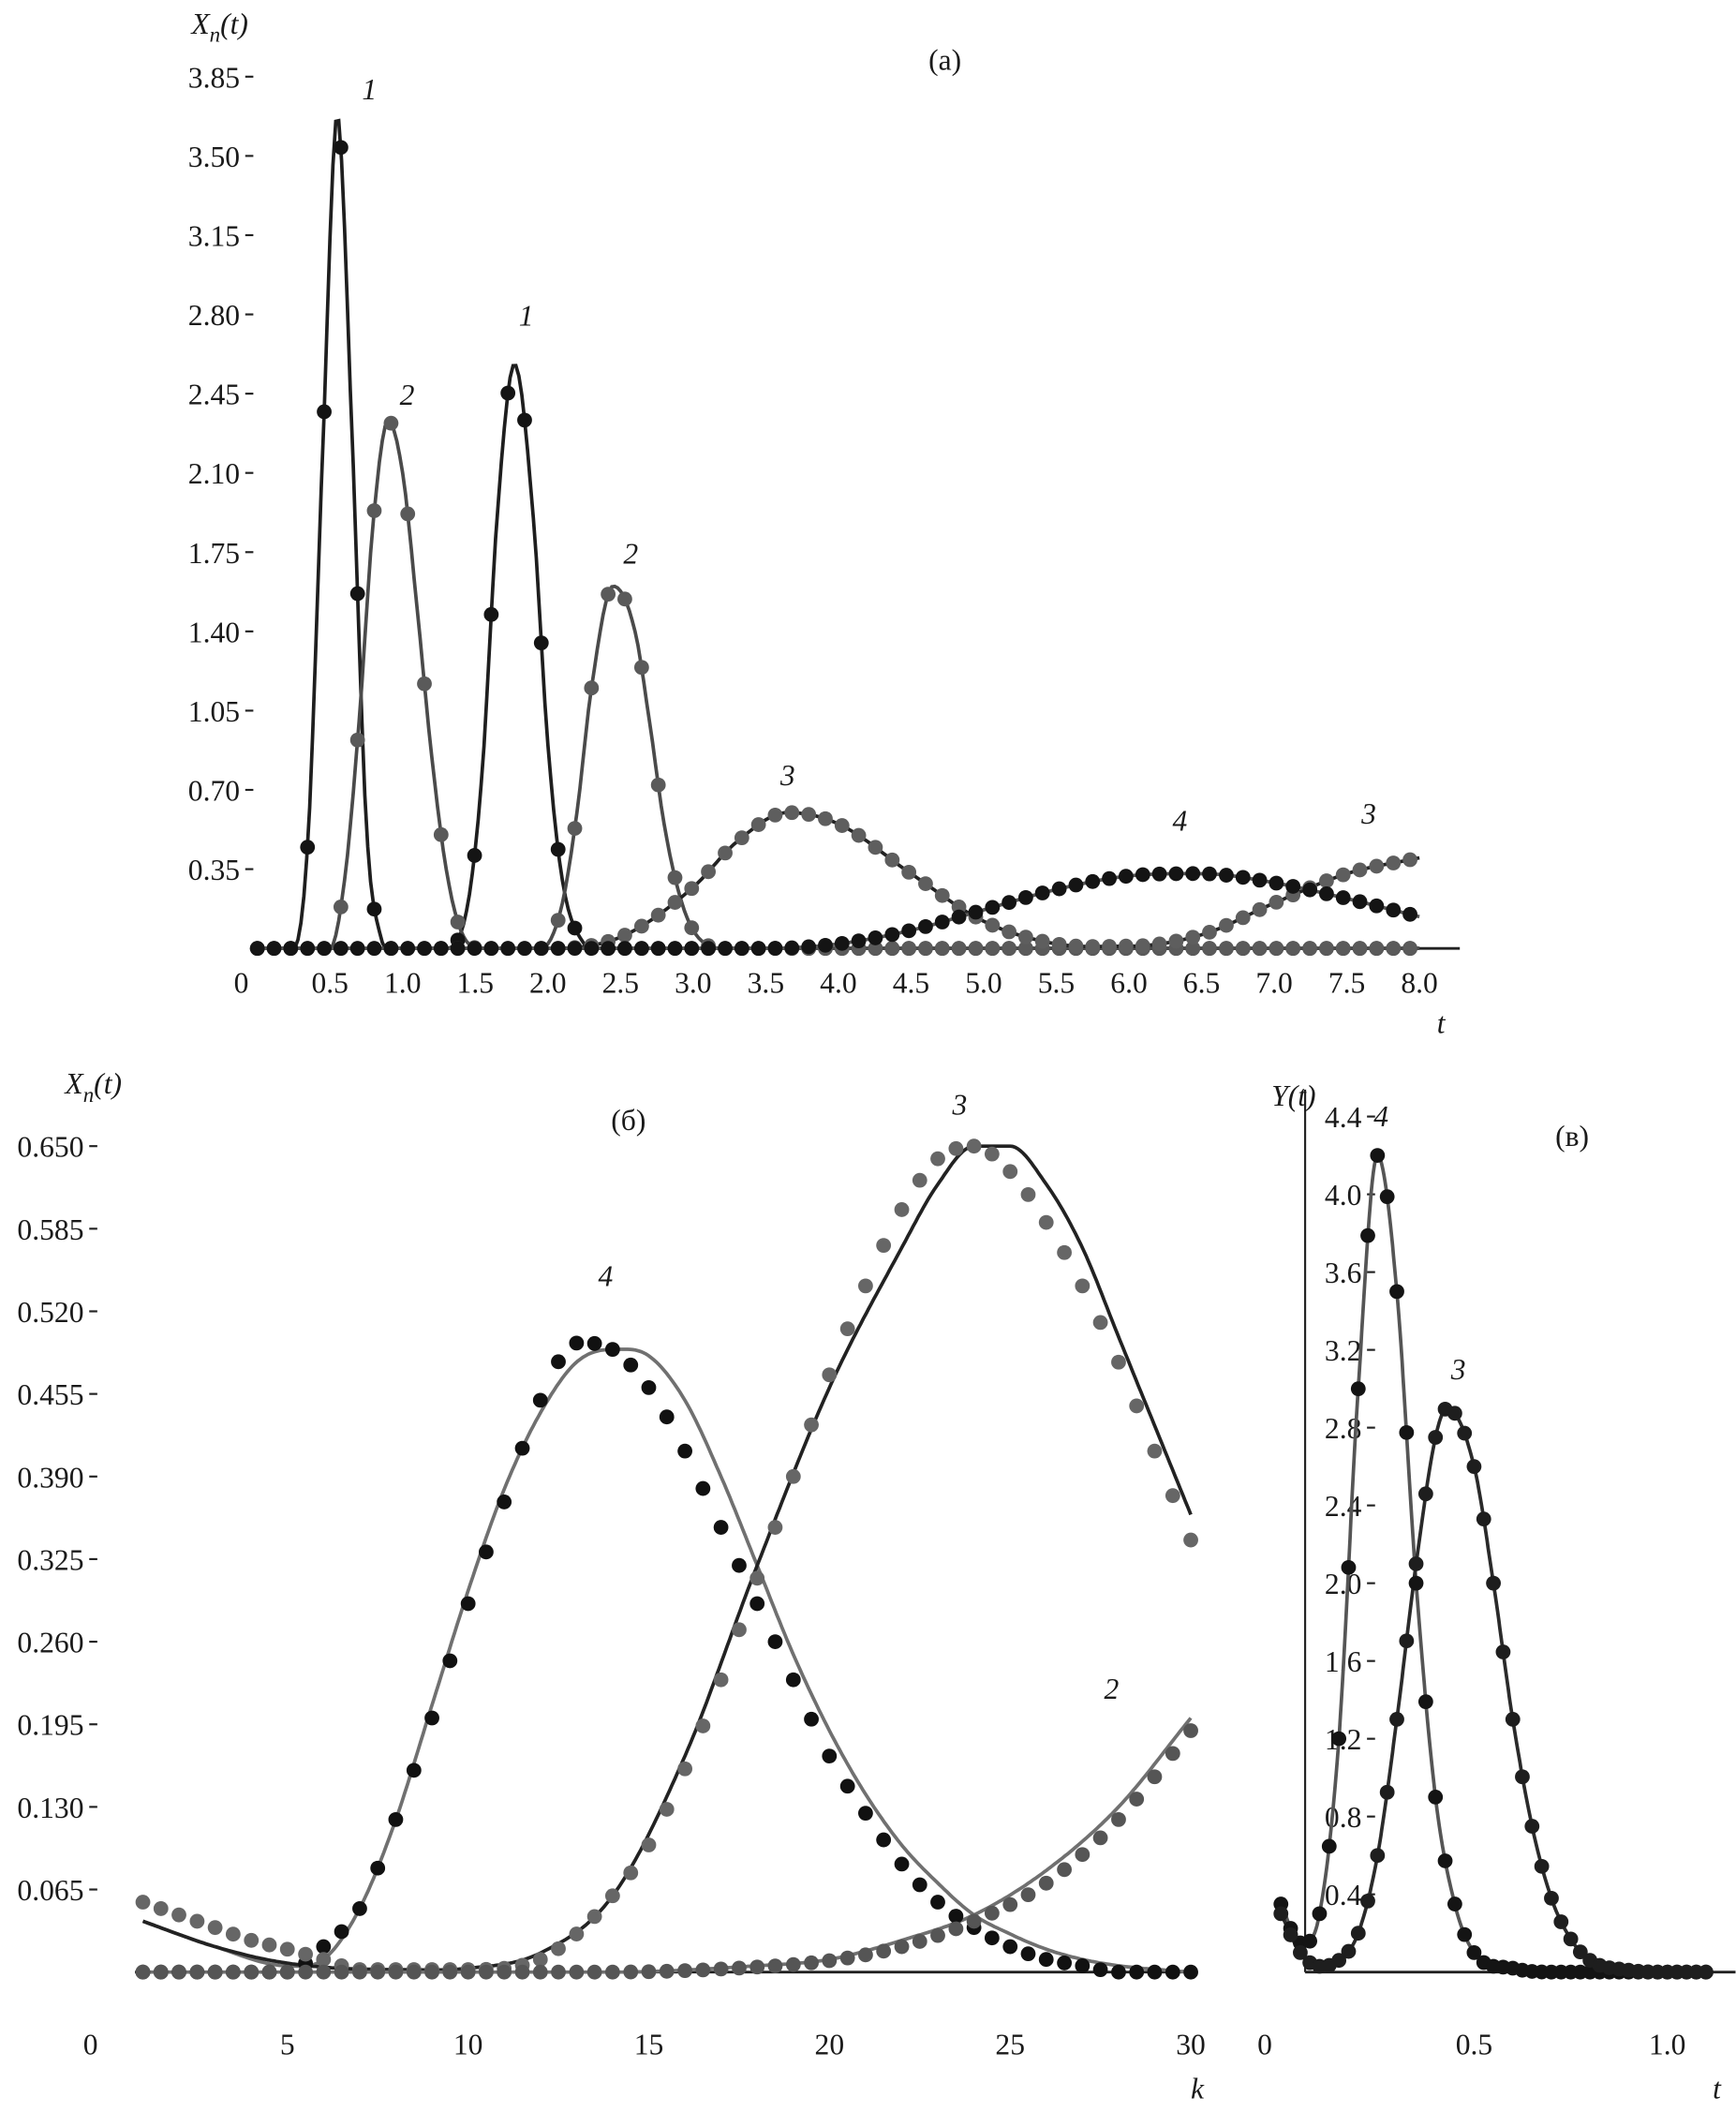 The image size is (1736, 2112). I want to click on x-tick-label: 2.5, so click(621, 983).